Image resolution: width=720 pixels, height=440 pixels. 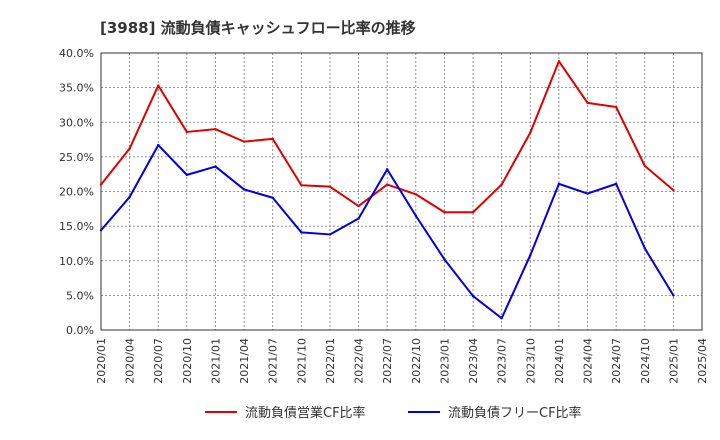 What do you see at coordinates (76, 157) in the screenshot?
I see `y-tick-label: 25.0%` at bounding box center [76, 157].